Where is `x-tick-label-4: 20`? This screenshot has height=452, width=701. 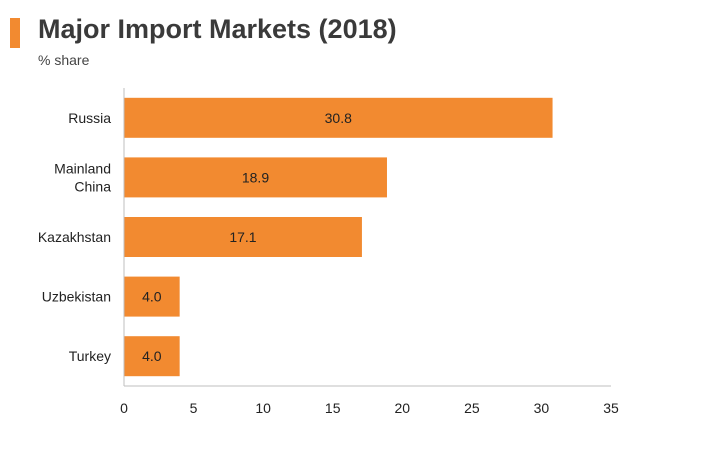
x-tick-label-4: 20 is located at coordinates (402, 408).